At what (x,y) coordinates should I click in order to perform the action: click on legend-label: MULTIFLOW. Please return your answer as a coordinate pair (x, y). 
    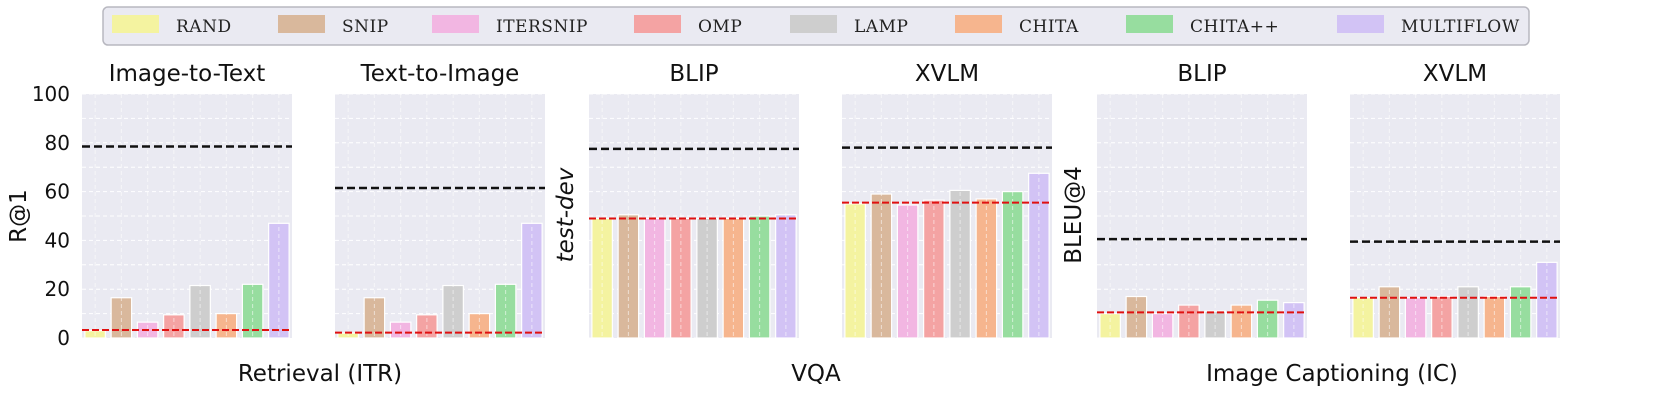
    Looking at the image, I should click on (1460, 27).